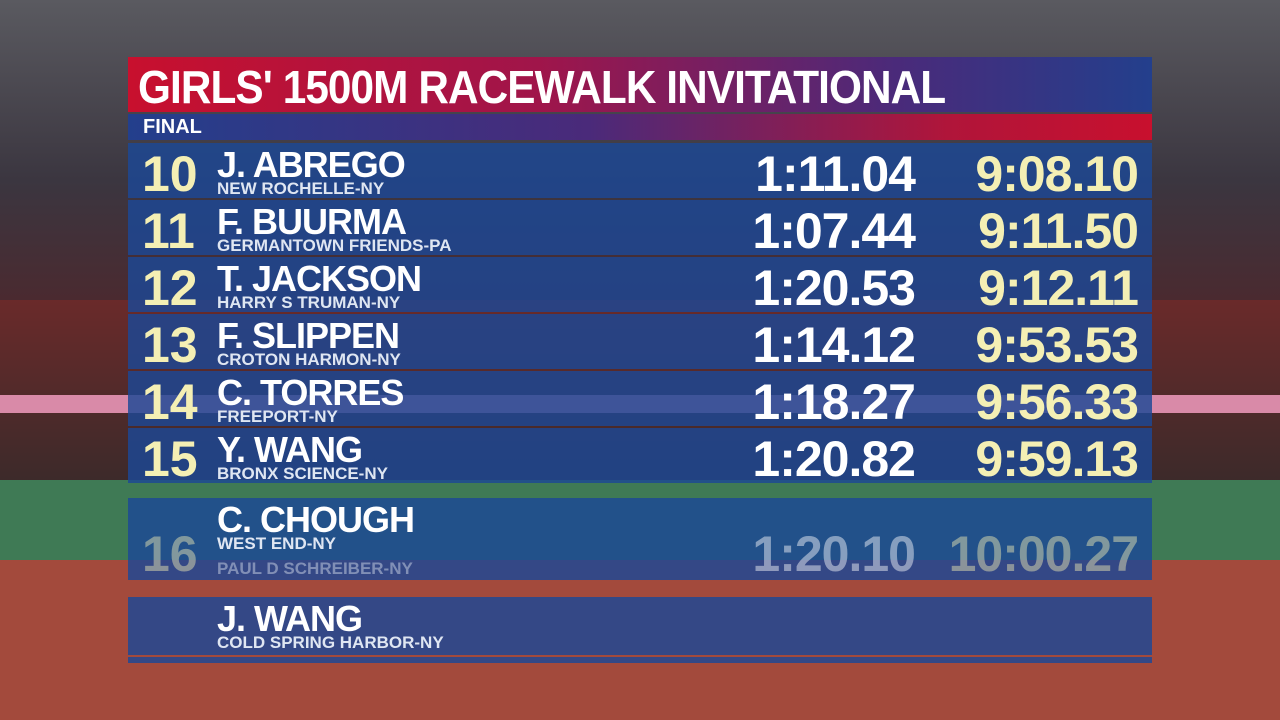 The image size is (1280, 720). What do you see at coordinates (640, 400) in the screenshot?
I see `result-row: 14 C. TORRES FREEPORT-NY 1:18.27 9:56.33` at bounding box center [640, 400].